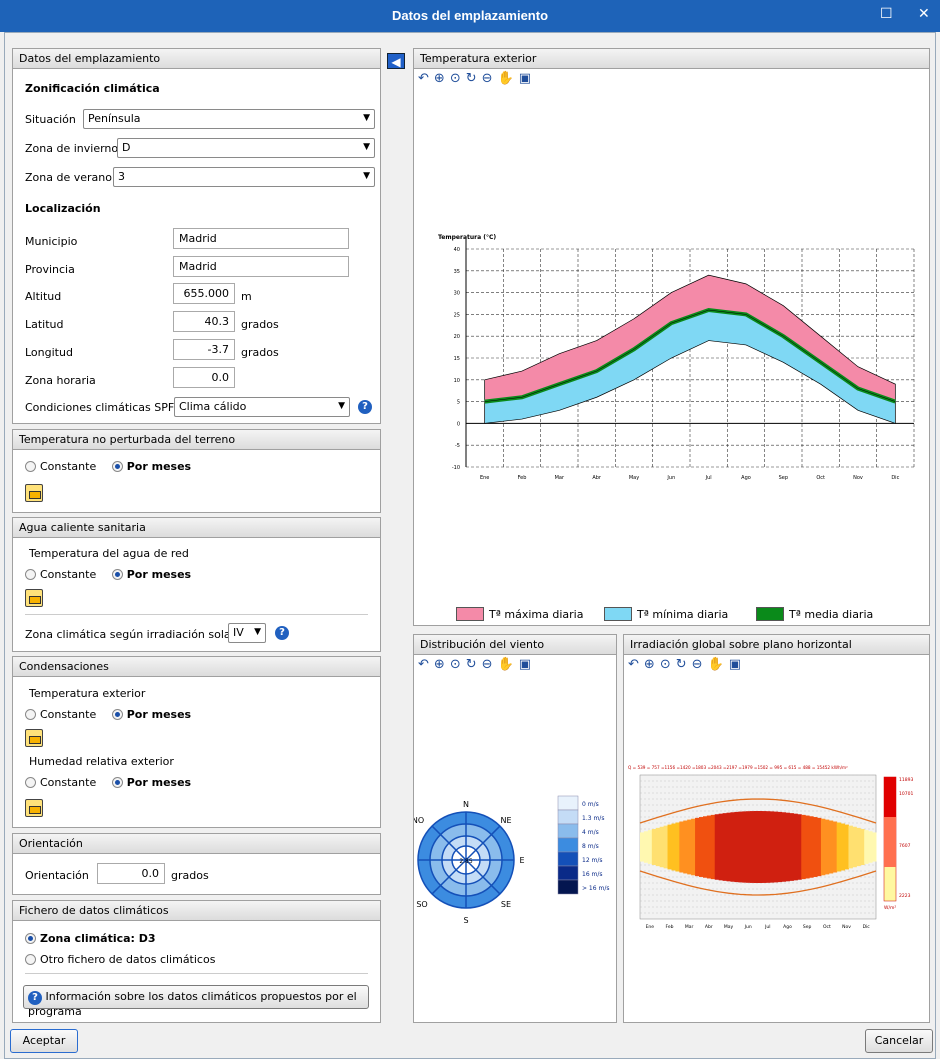 This screenshot has height=1059, width=940. I want to click on terreno-constante-radio: Constante, so click(60, 466).